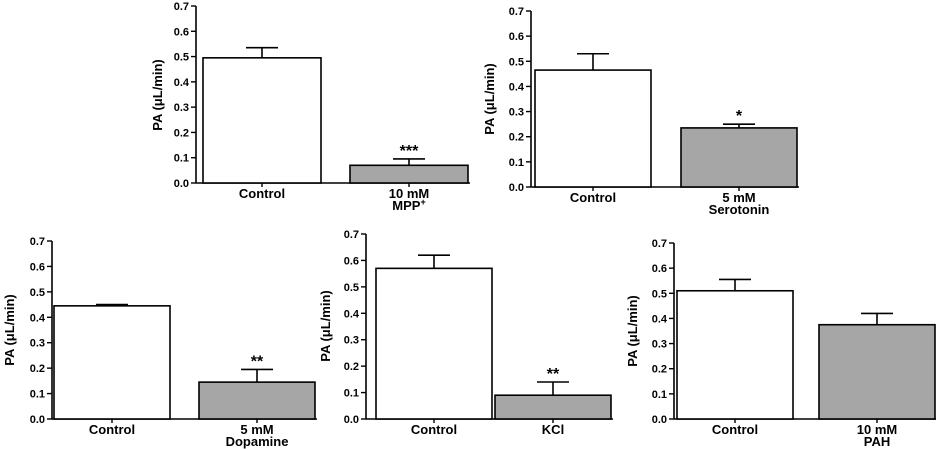 The width and height of the screenshot is (936, 449). I want to click on x-category-sublabel-text: Serotonin, so click(739, 209).